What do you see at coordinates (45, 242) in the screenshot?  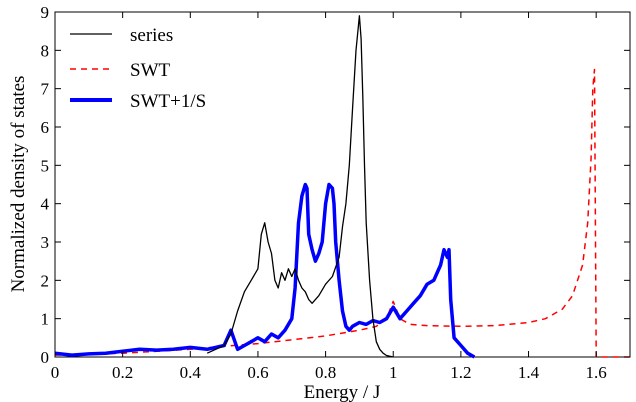 I see `y-tick-label: 3` at bounding box center [45, 242].